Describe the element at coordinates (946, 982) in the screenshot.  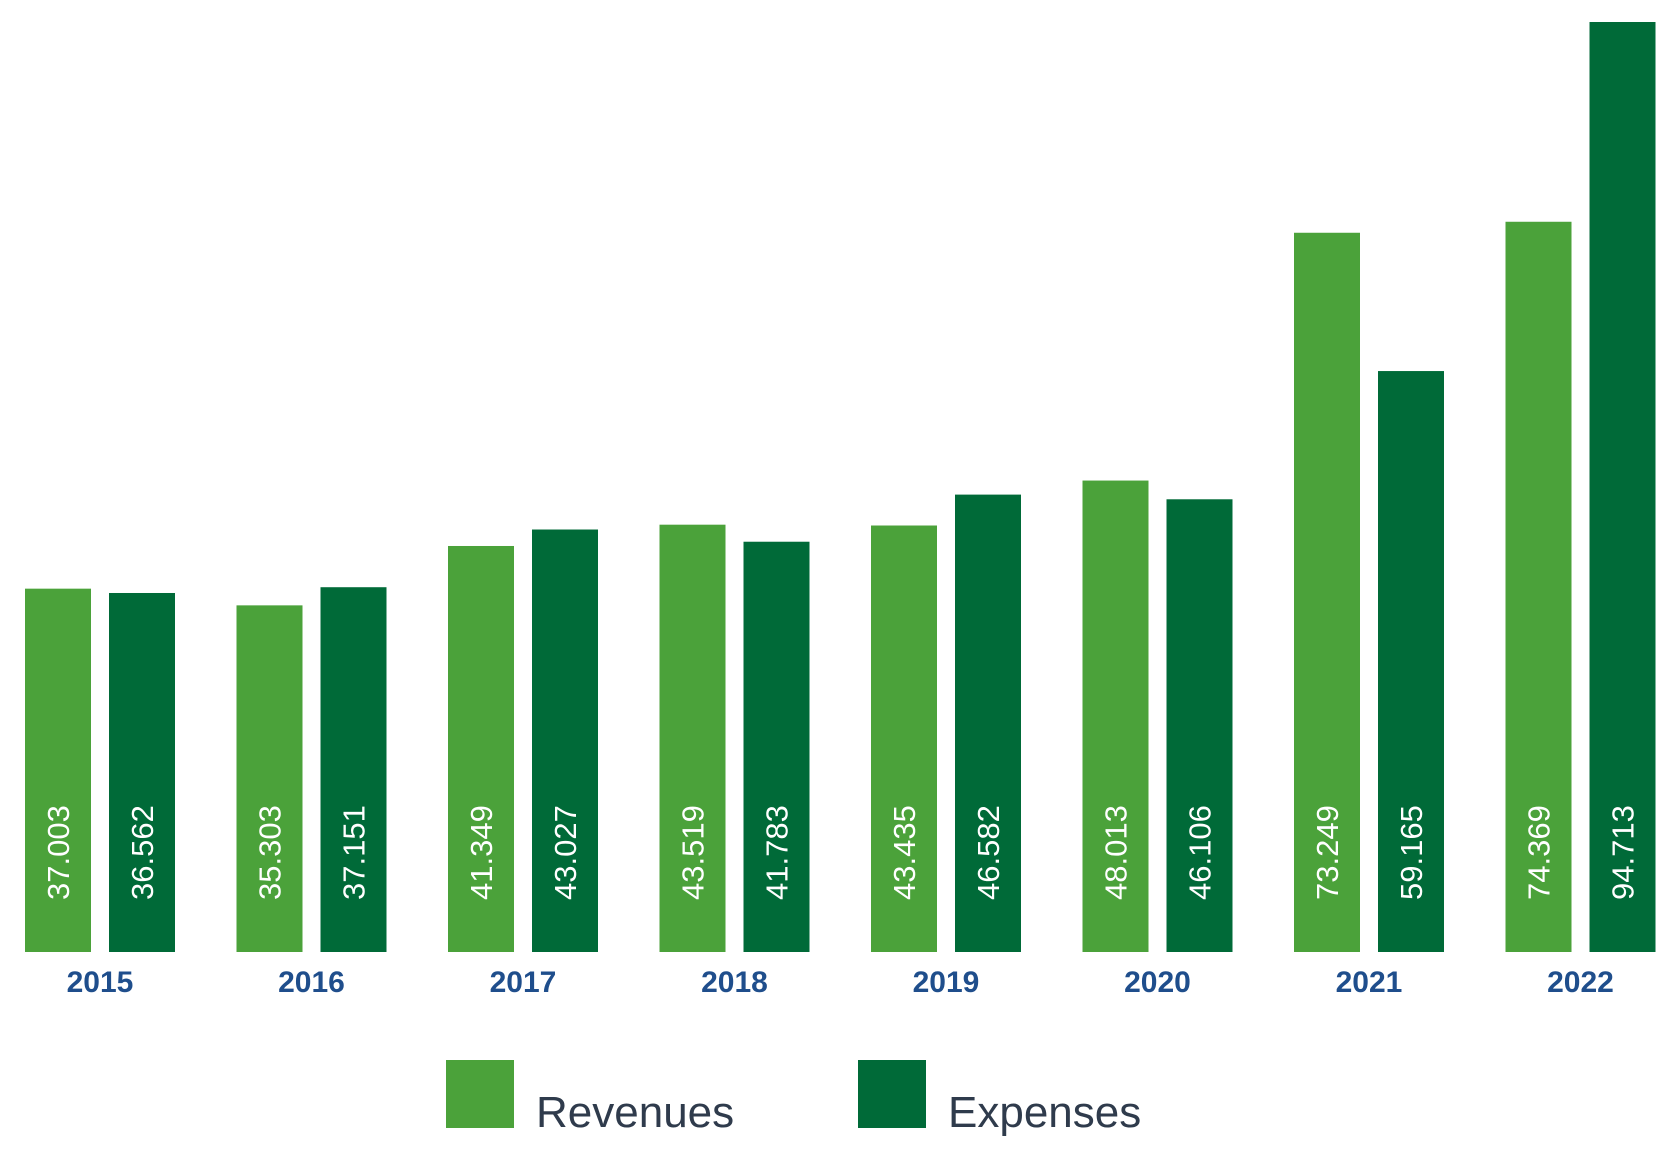
I see `x-tick-label-2019: 2019` at that location.